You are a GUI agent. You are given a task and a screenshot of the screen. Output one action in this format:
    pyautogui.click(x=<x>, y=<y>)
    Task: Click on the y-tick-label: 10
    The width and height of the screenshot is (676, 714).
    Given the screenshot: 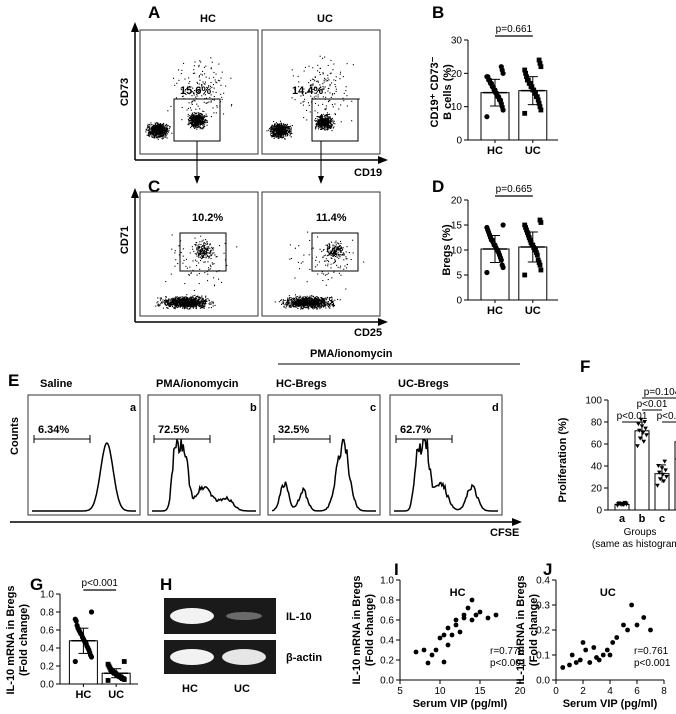 What is the action you would take?
    pyautogui.click(x=457, y=107)
    